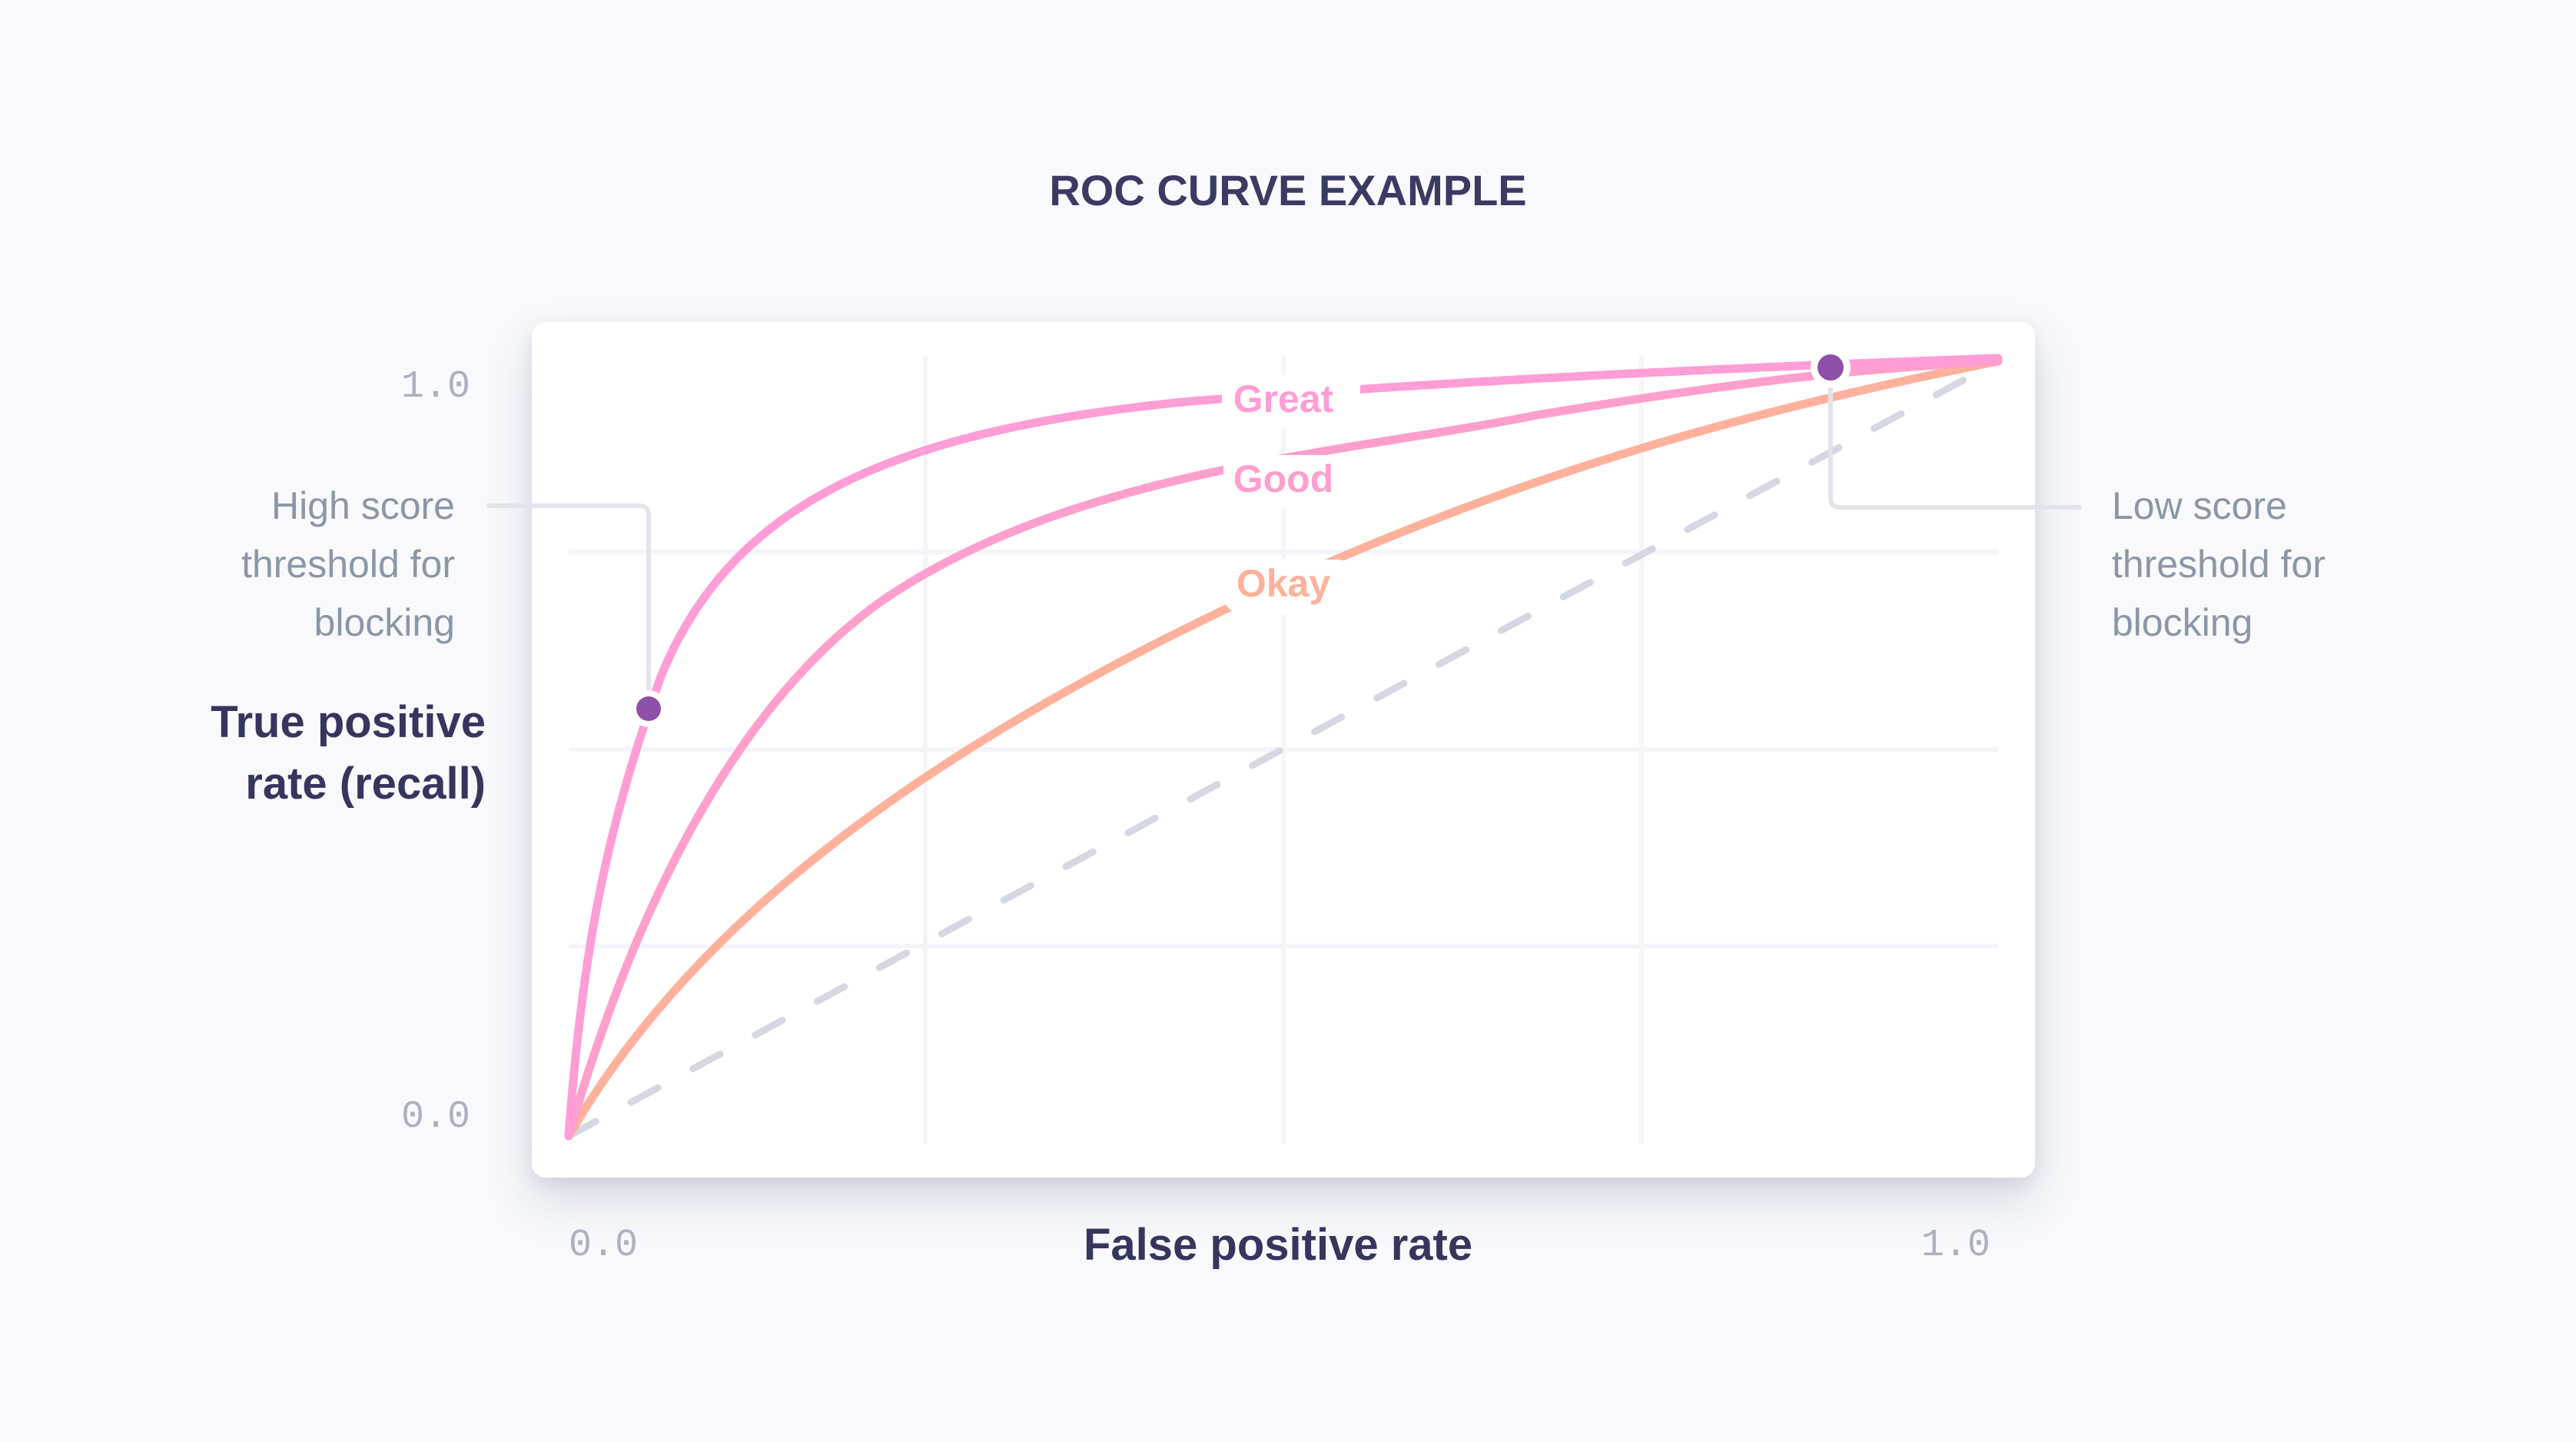 The image size is (2576, 1442). What do you see at coordinates (365, 784) in the screenshot?
I see `y-axis-label-line2: rate (recall)` at bounding box center [365, 784].